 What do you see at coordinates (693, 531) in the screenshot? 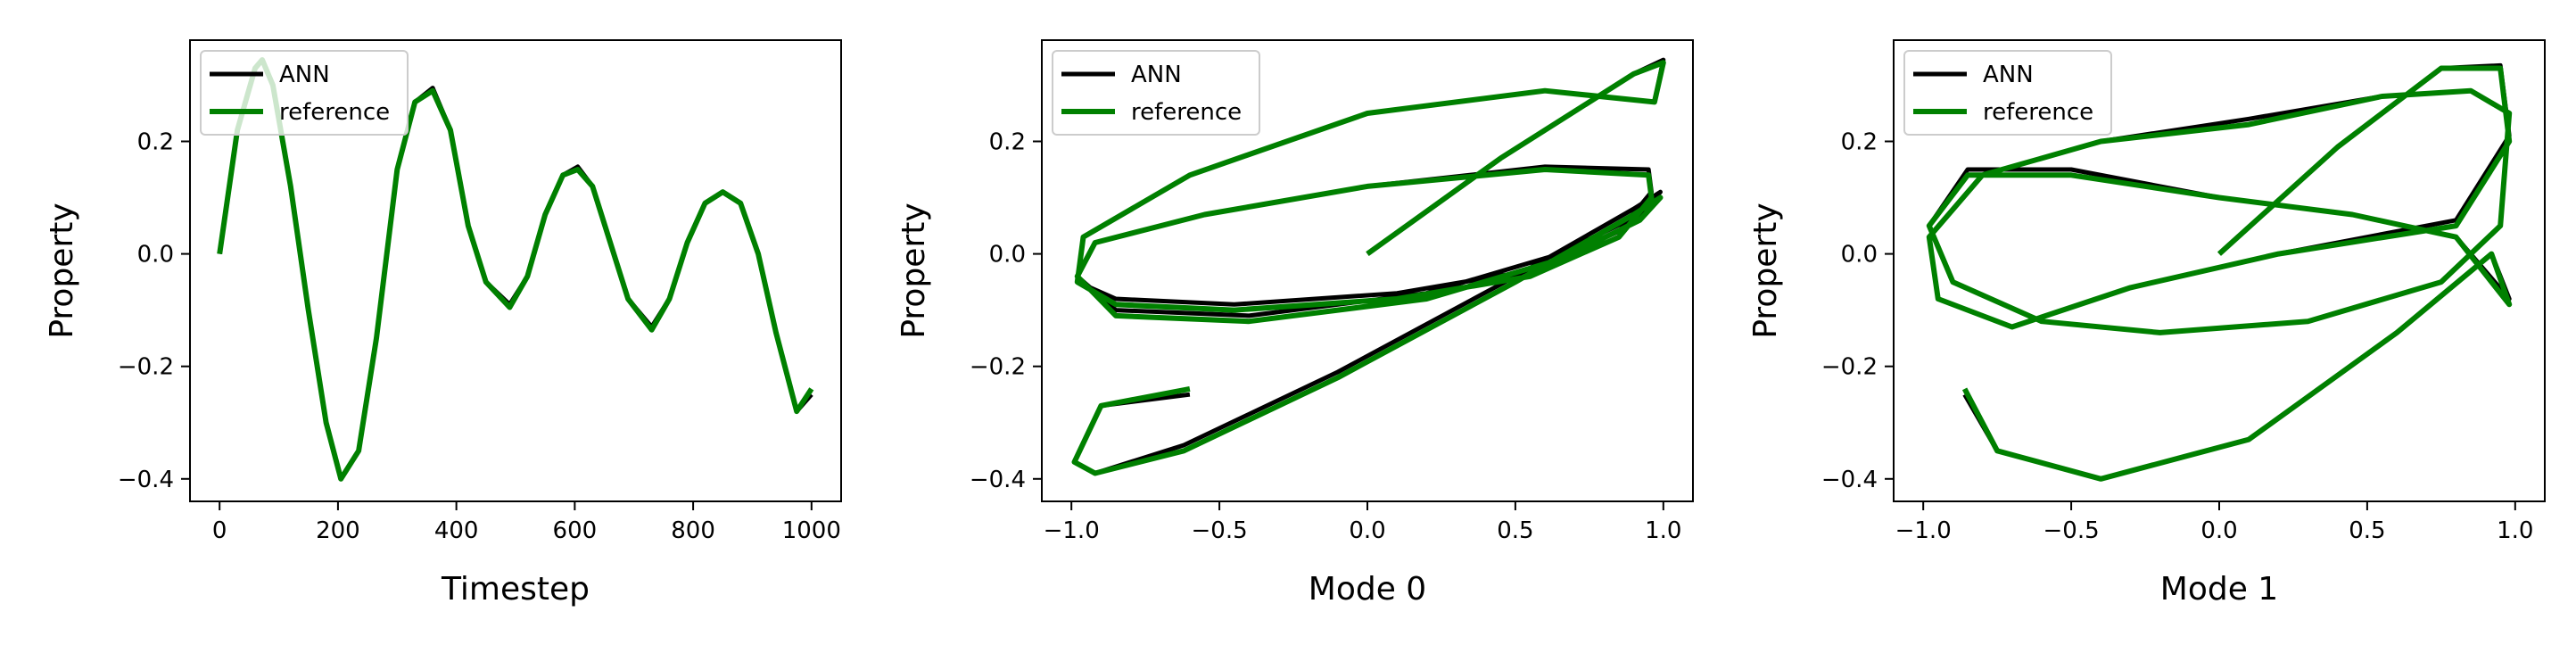
I see `x-tick-label: 800` at bounding box center [693, 531].